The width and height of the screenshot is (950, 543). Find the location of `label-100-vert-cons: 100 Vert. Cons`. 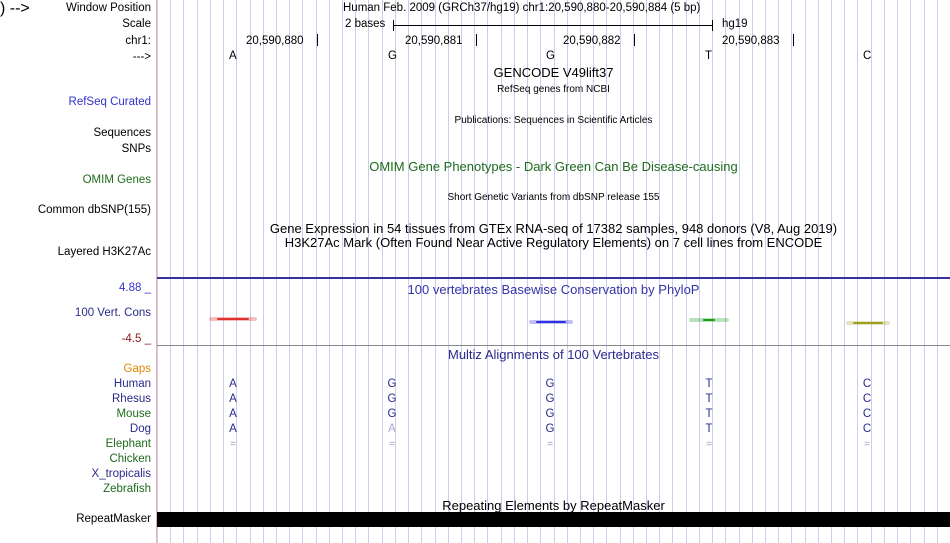

label-100-vert-cons: 100 Vert. Cons is located at coordinates (112, 313).